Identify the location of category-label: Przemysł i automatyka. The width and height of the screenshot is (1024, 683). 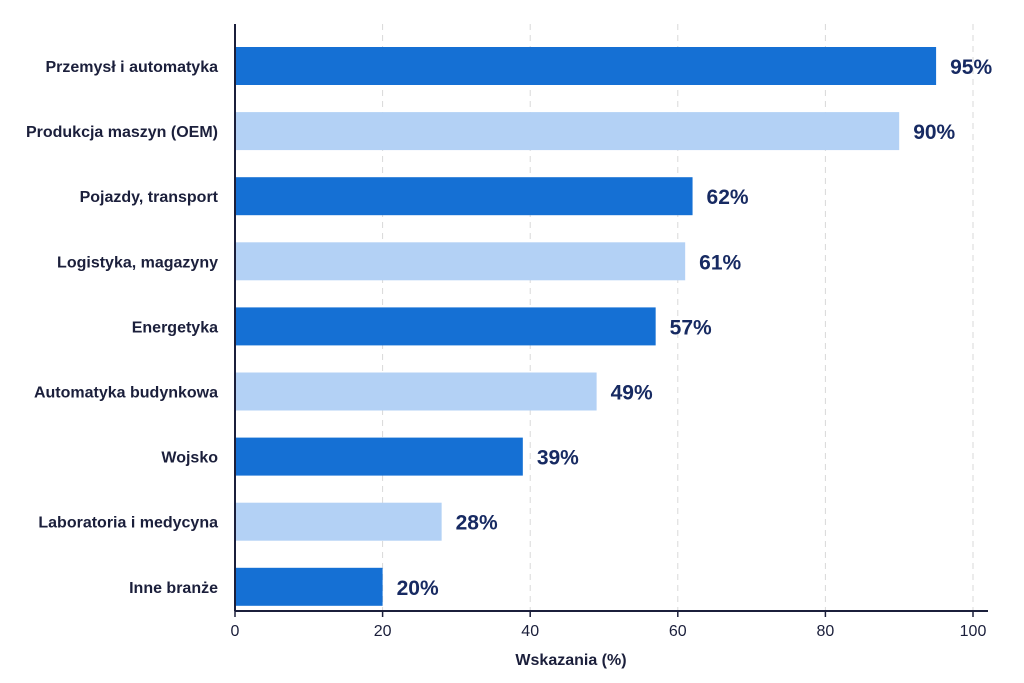
(131, 67).